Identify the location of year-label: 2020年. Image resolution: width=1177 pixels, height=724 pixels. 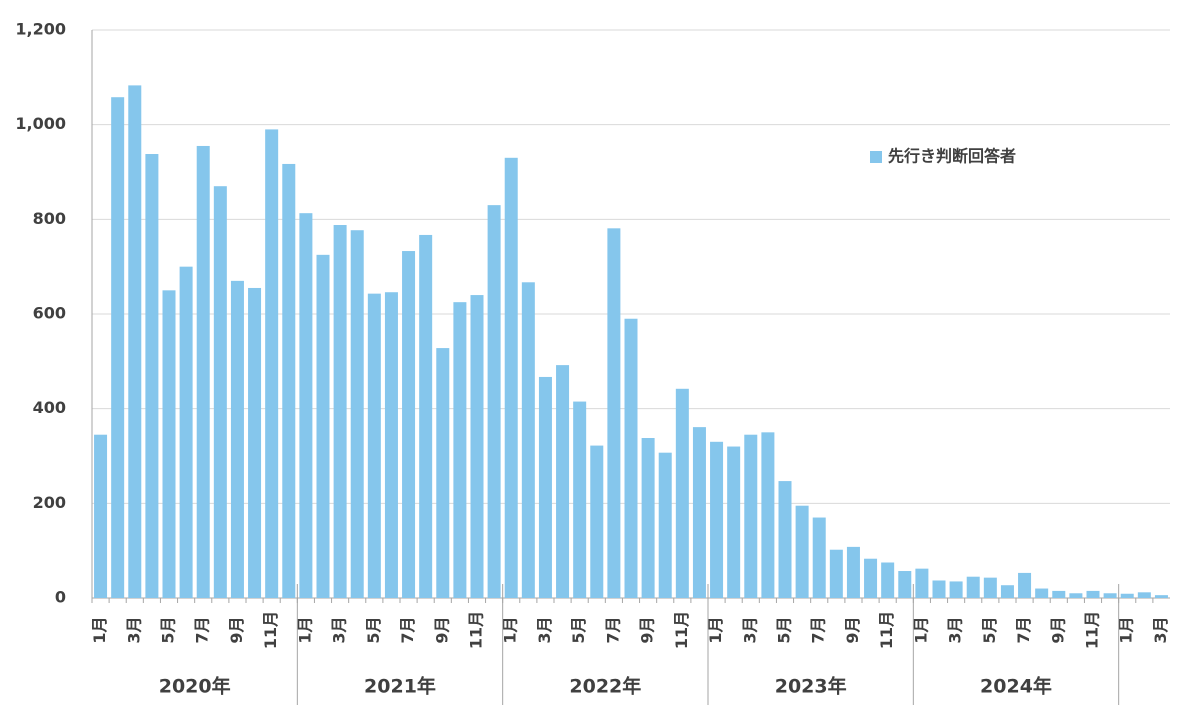
(195, 686).